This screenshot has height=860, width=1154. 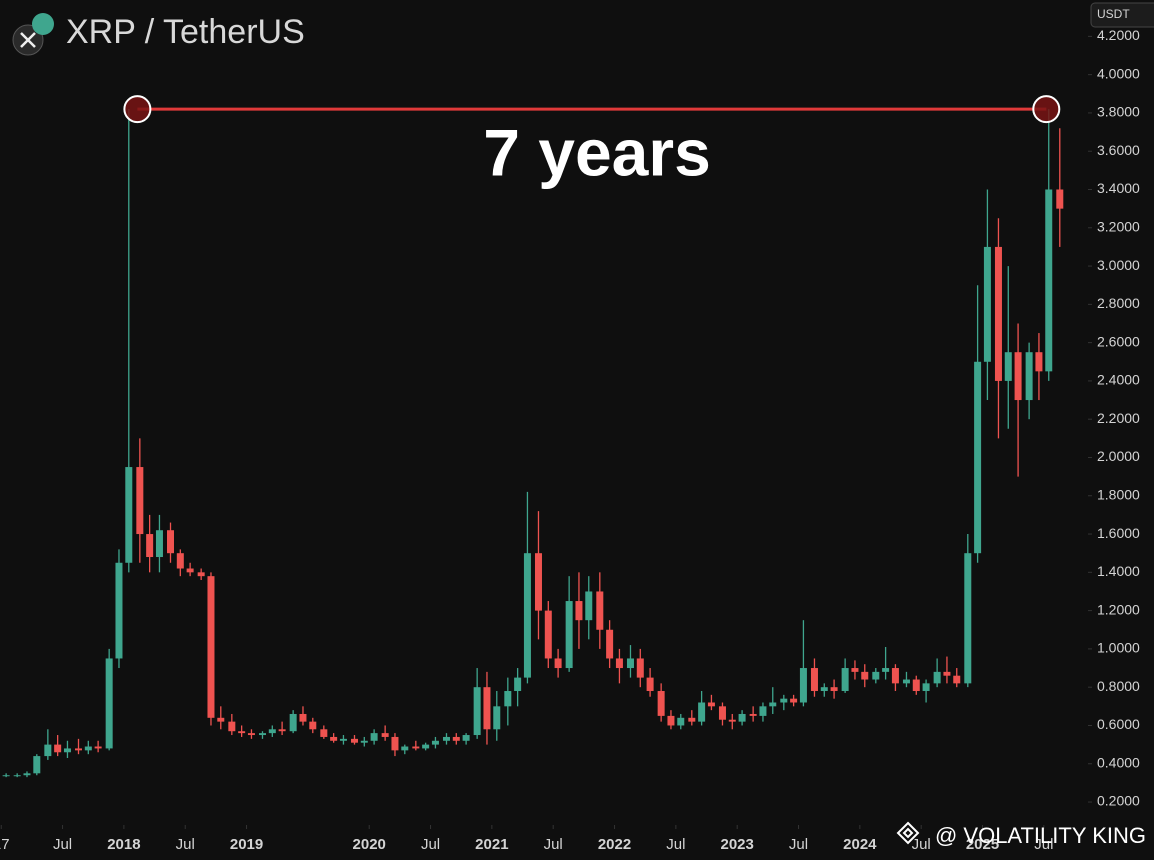 I want to click on y-tick-label: 0.6000, so click(x=1118, y=724).